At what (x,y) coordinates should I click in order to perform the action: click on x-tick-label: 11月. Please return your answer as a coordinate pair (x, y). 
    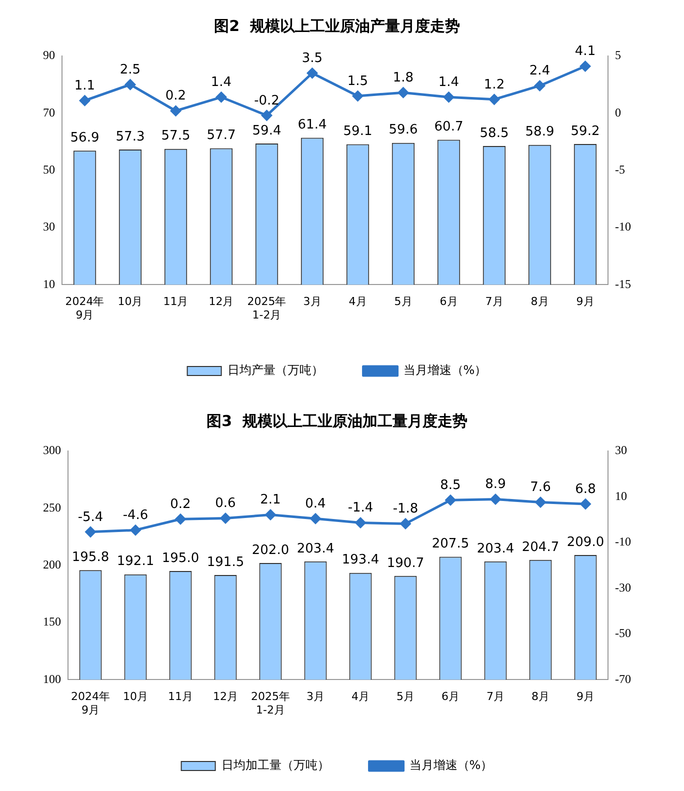
    Looking at the image, I should click on (180, 697).